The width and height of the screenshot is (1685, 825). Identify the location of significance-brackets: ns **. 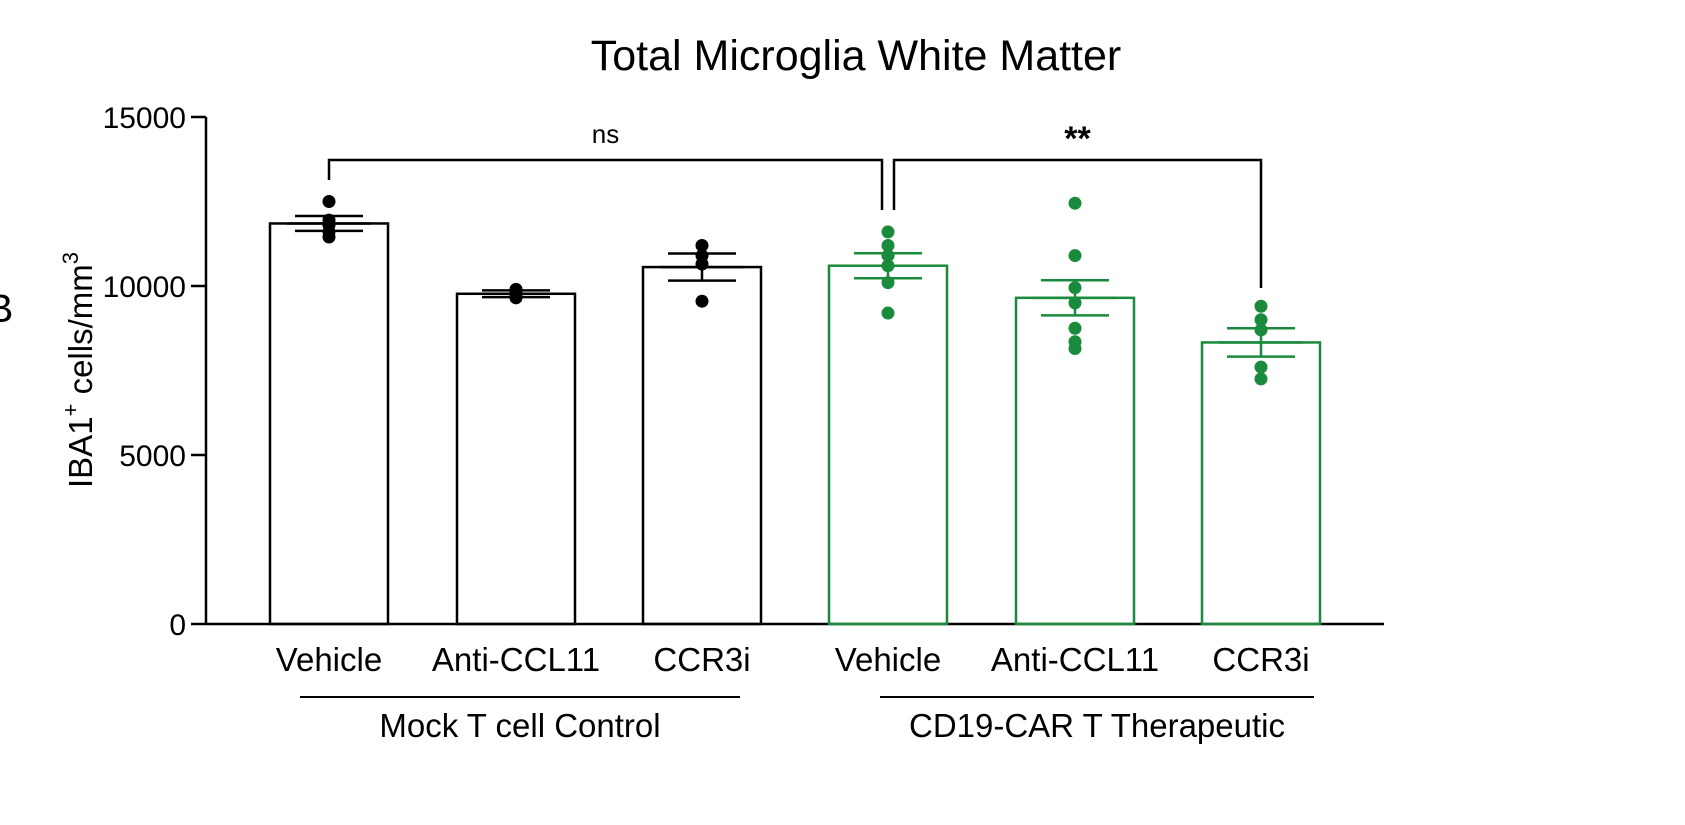
(795, 203).